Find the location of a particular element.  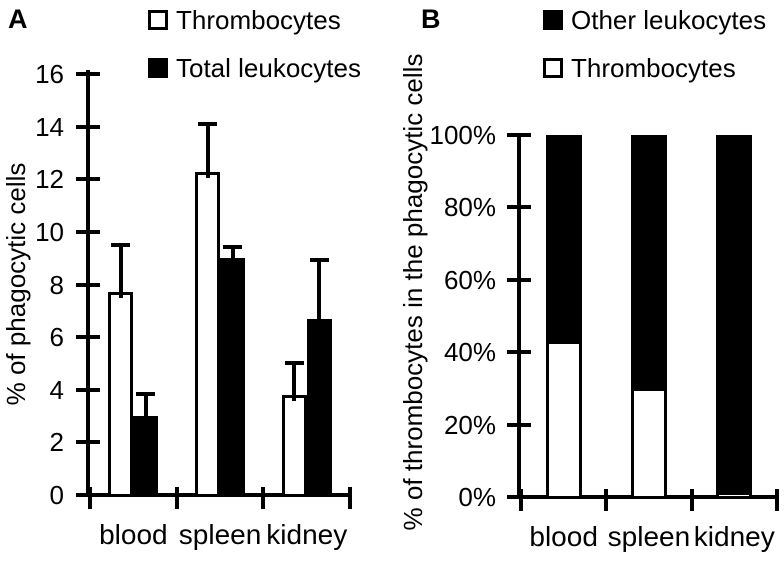

y-tick-label: 60% is located at coordinates (469, 279).